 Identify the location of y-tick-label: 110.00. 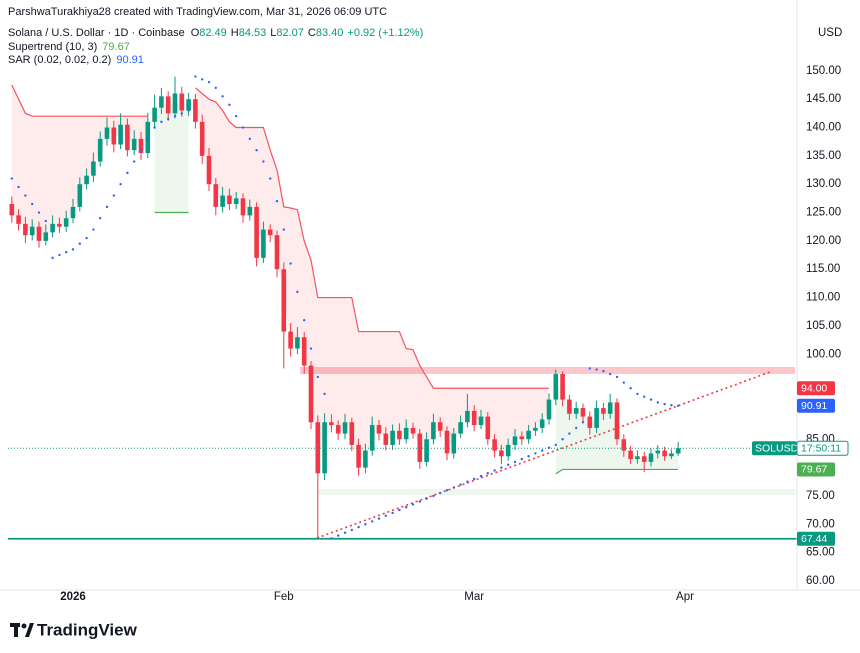
(823, 298).